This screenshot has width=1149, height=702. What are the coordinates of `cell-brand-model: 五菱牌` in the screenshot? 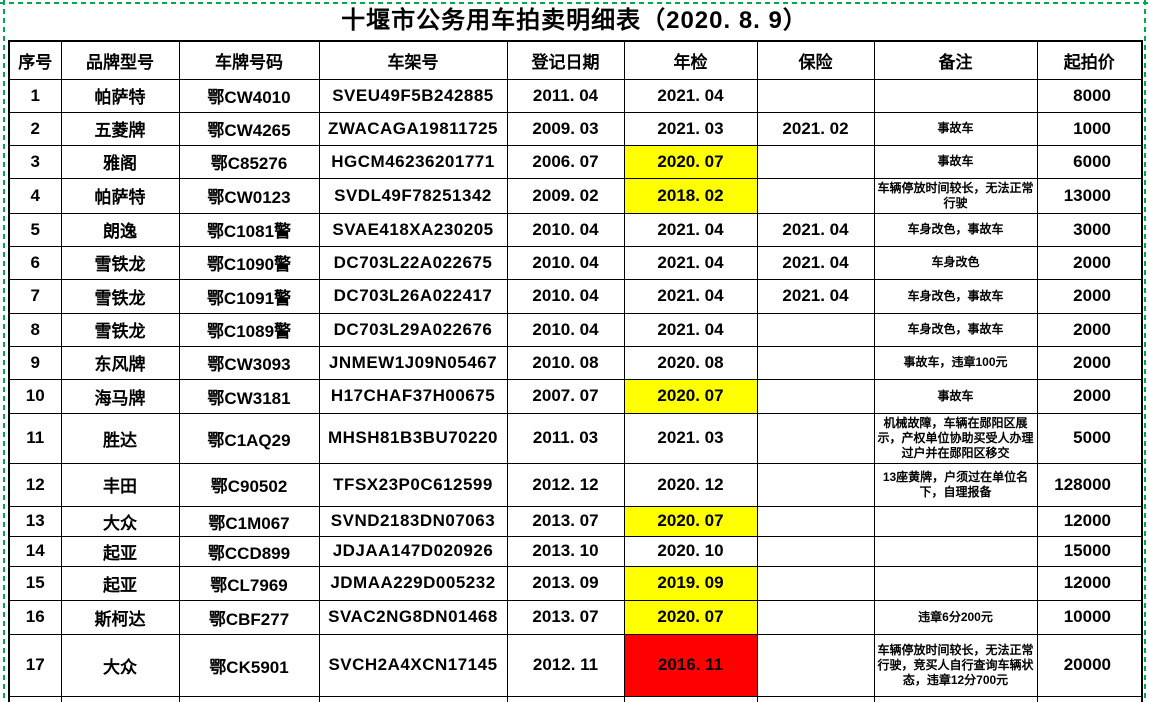 It's located at (120, 128).